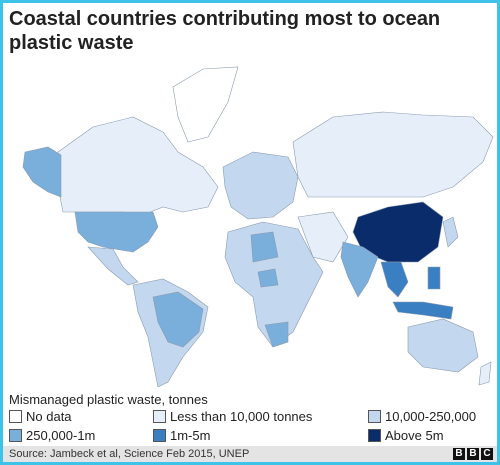  I want to click on indonesia, so click(423, 310).